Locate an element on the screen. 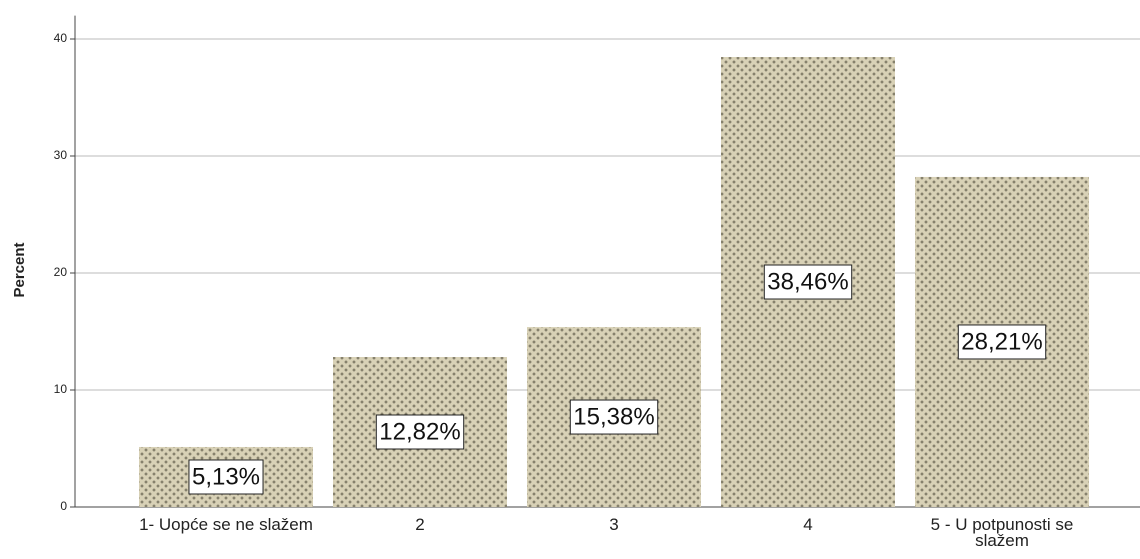  value-label: 15,38% is located at coordinates (613, 416).